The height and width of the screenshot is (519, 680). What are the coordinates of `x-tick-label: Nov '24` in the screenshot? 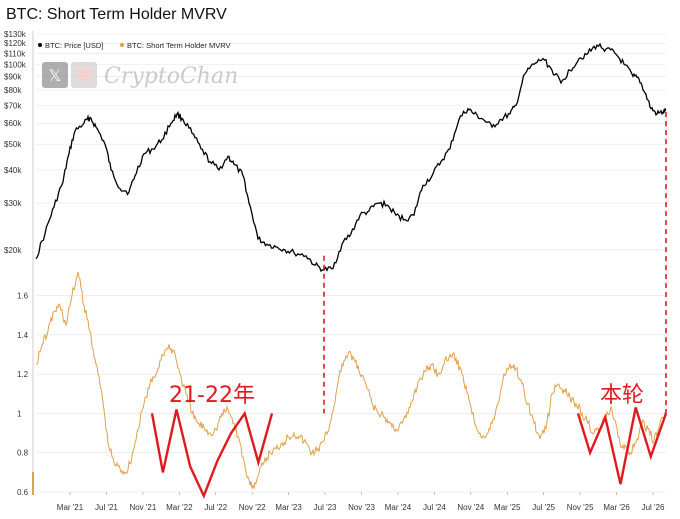 It's located at (470, 507).